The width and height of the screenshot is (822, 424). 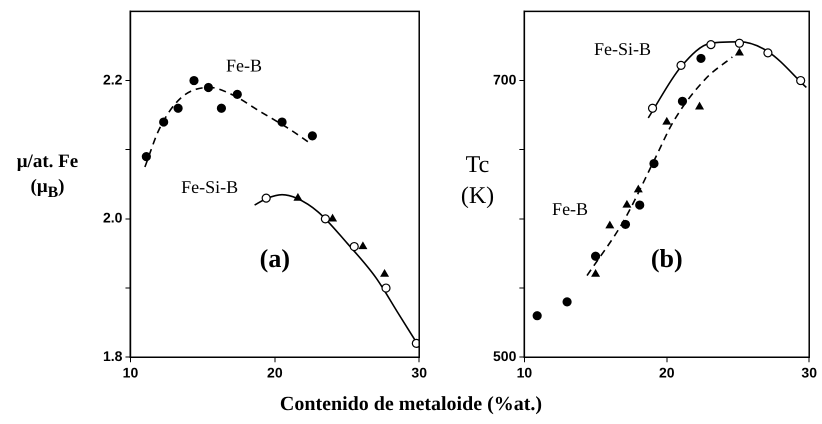 What do you see at coordinates (112, 356) in the screenshot?
I see `y-tick-label: 1.8` at bounding box center [112, 356].